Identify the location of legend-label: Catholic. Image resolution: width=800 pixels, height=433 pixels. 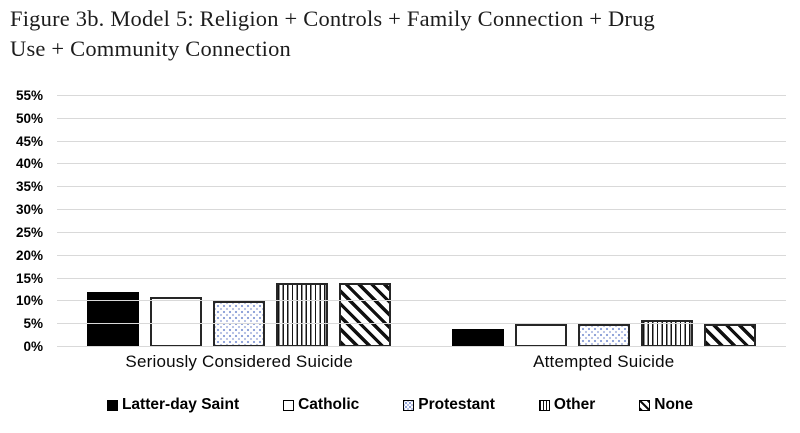
(329, 404).